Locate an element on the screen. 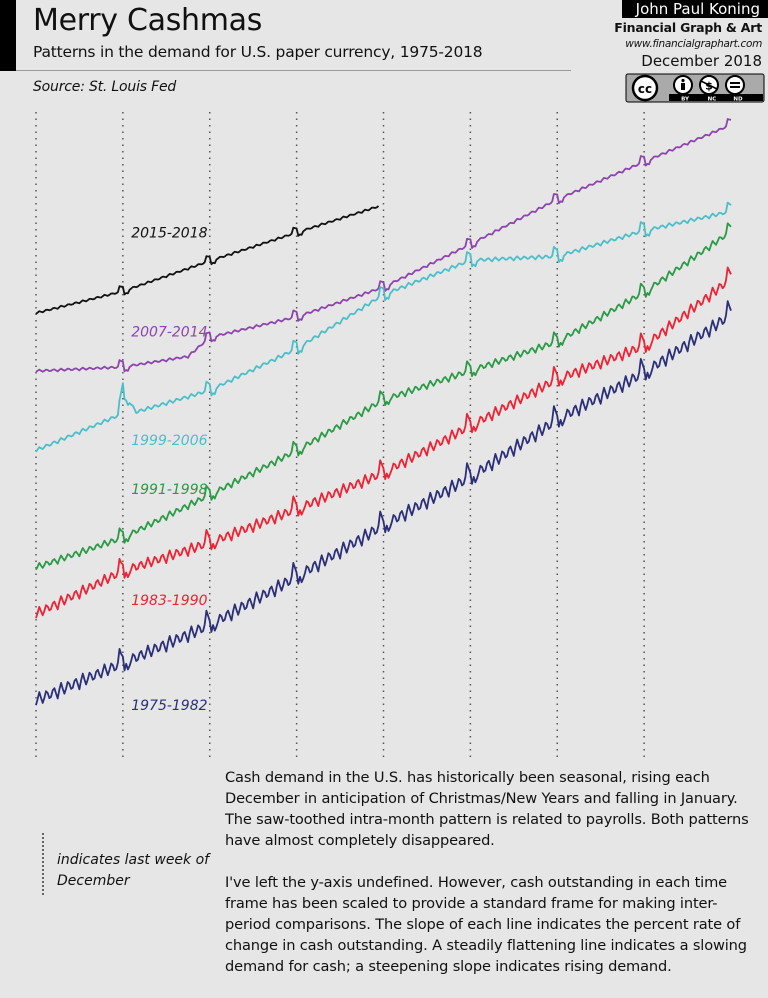 The image size is (768, 998). series-line-2015-2018 is located at coordinates (207, 260).